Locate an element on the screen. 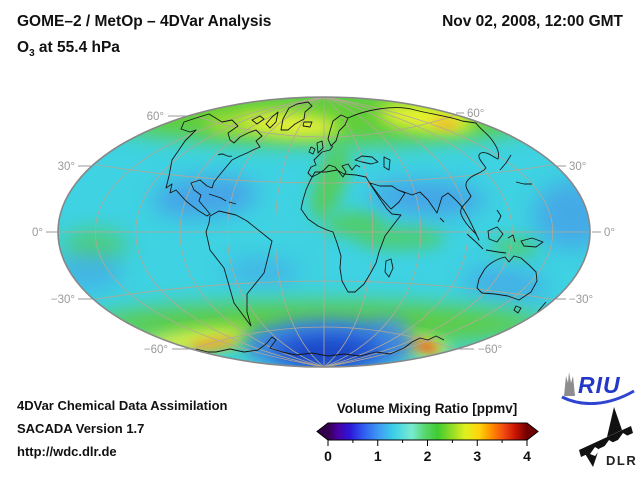 Image resolution: width=640 pixels, height=480 pixels. coastline-south-america is located at coordinates (239, 268).